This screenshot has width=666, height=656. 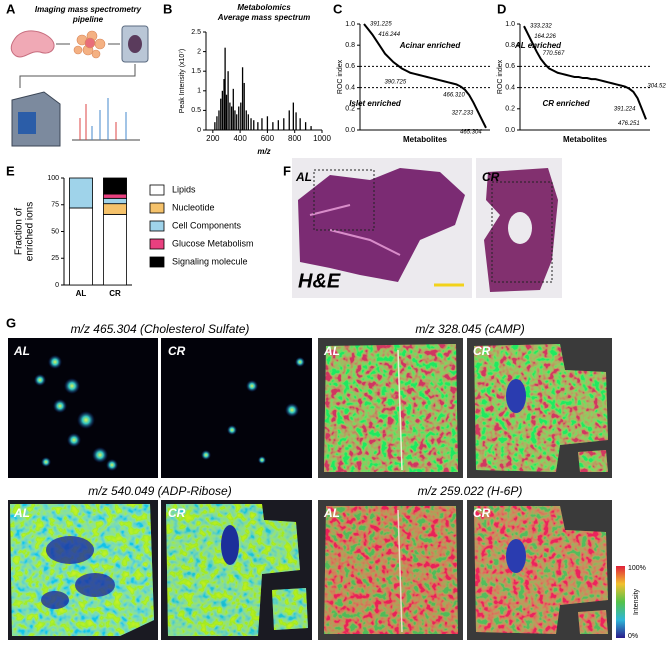 What do you see at coordinates (538, 45) in the screenshot?
I see `annotation: AL enriched` at bounding box center [538, 45].